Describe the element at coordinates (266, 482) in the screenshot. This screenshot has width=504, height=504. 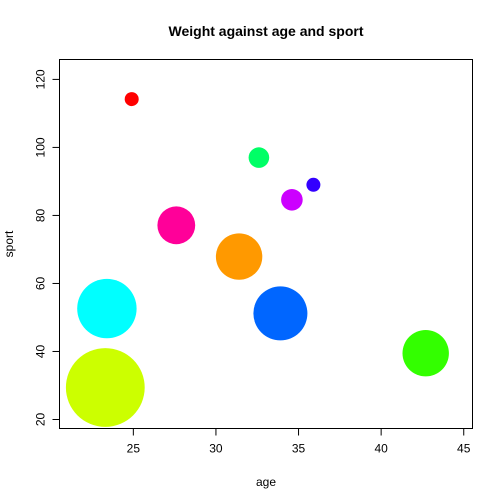
I see `x-axis-label: age` at that location.